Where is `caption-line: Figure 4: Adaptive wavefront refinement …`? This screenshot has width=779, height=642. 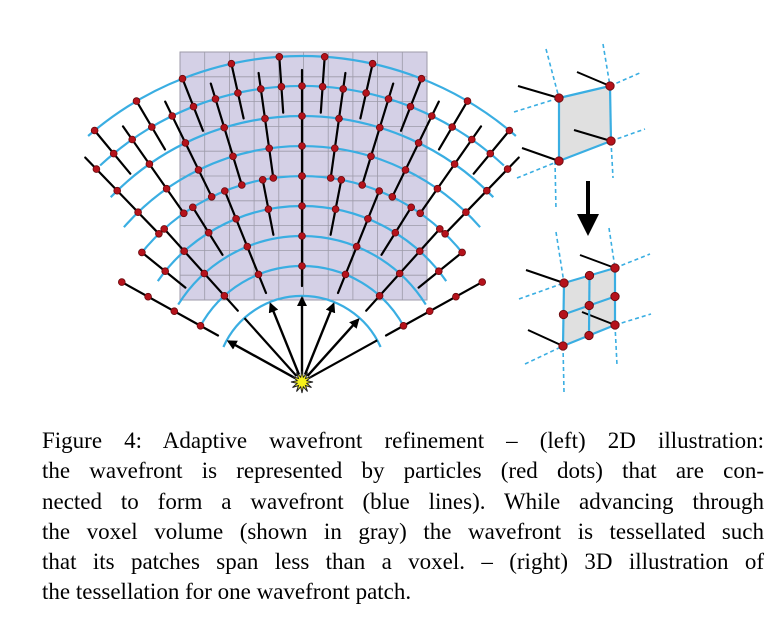
caption-line: Figure 4: Adaptive wavefront refinement … is located at coordinates (403, 440).